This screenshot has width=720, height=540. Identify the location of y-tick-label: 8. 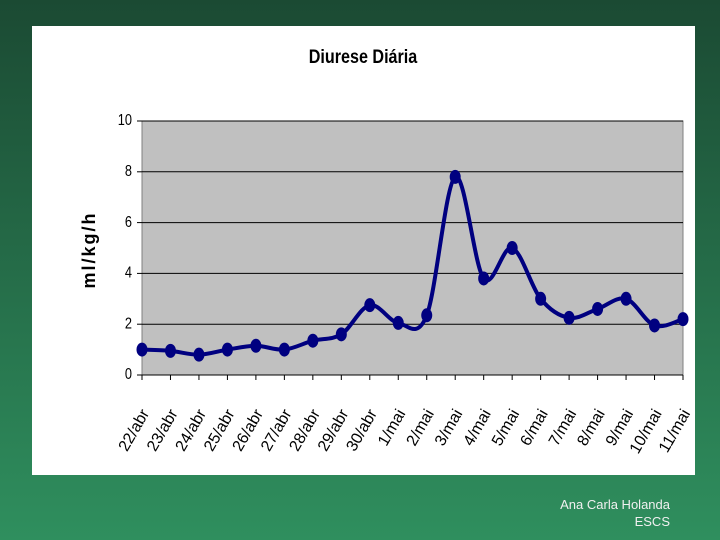
(128, 172).